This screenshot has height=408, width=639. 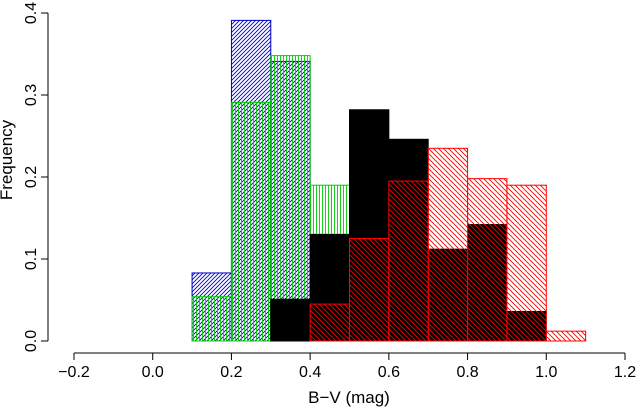 What do you see at coordinates (74, 372) in the screenshot?
I see `x-tick-label: −0.2` at bounding box center [74, 372].